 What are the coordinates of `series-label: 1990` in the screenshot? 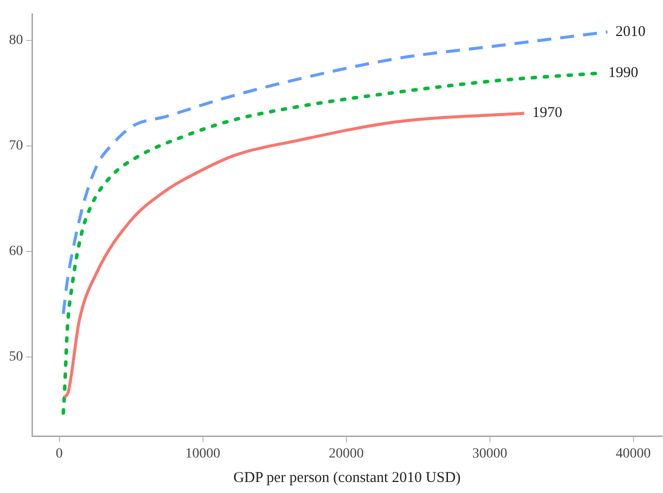 It's located at (623, 73).